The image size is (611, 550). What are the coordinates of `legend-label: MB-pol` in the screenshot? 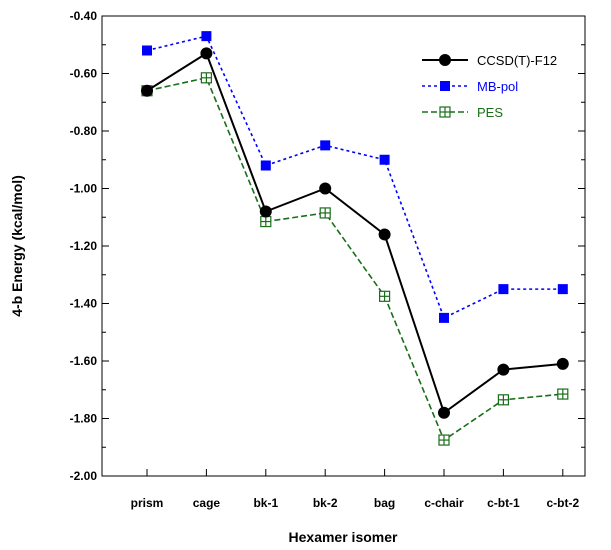 It's located at (497, 86).